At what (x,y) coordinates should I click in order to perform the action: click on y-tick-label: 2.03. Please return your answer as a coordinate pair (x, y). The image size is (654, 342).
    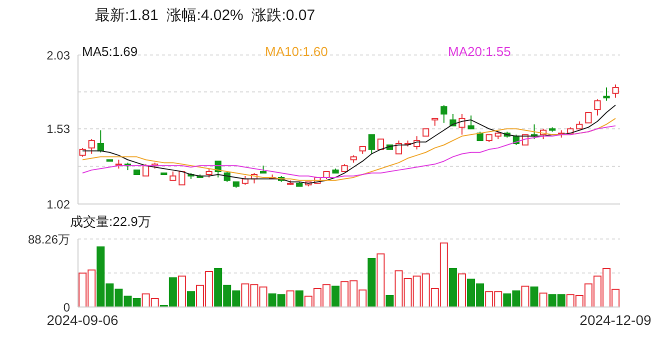
    Looking at the image, I should click on (58, 55).